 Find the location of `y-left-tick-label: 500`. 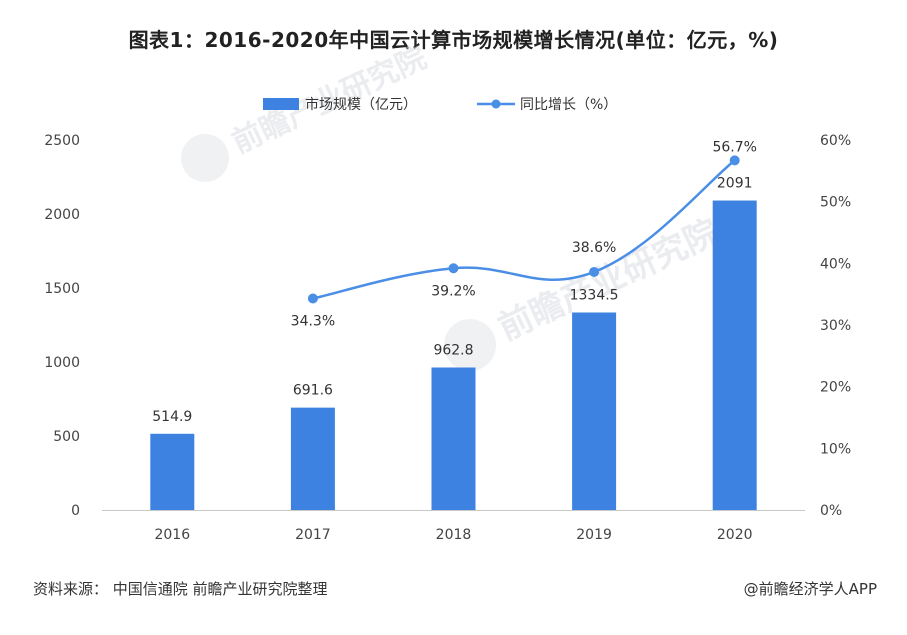

y-left-tick-label: 500 is located at coordinates (66, 437).